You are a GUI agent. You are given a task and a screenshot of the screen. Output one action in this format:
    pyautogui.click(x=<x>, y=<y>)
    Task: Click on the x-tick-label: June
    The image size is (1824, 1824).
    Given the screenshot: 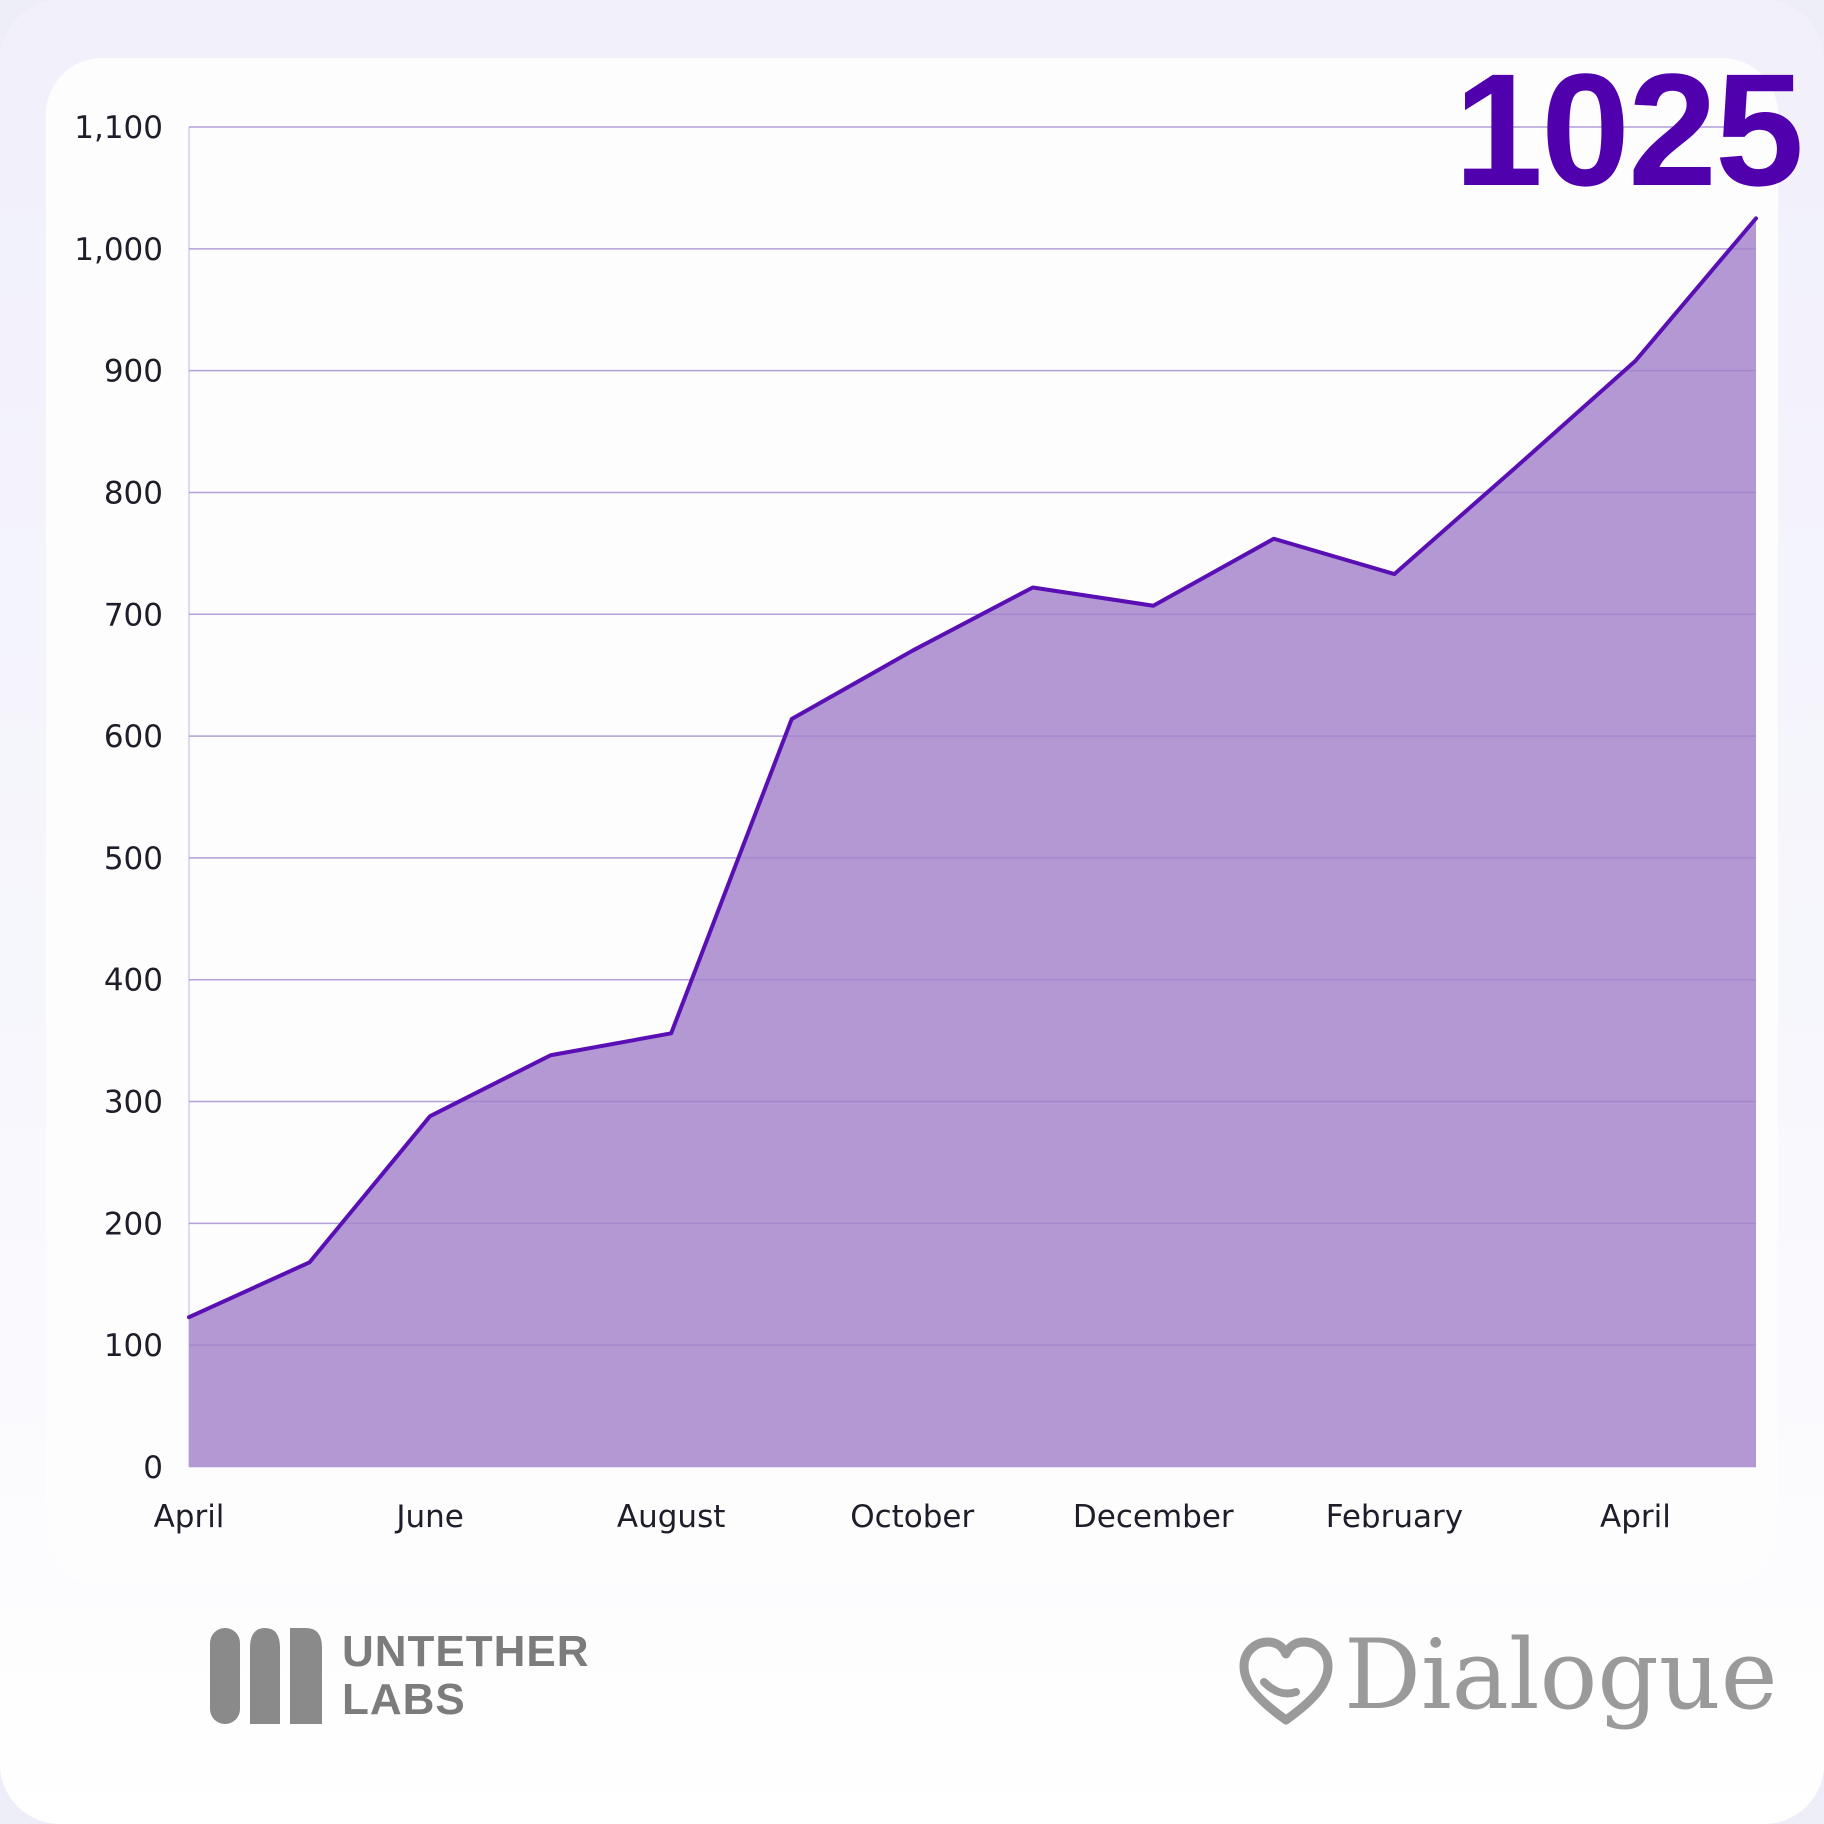 What is the action you would take?
    pyautogui.click(x=429, y=1517)
    